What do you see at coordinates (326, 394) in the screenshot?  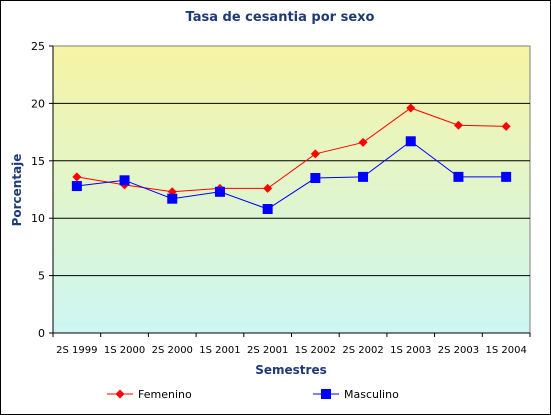 I see `legend-marker-masculino` at bounding box center [326, 394].